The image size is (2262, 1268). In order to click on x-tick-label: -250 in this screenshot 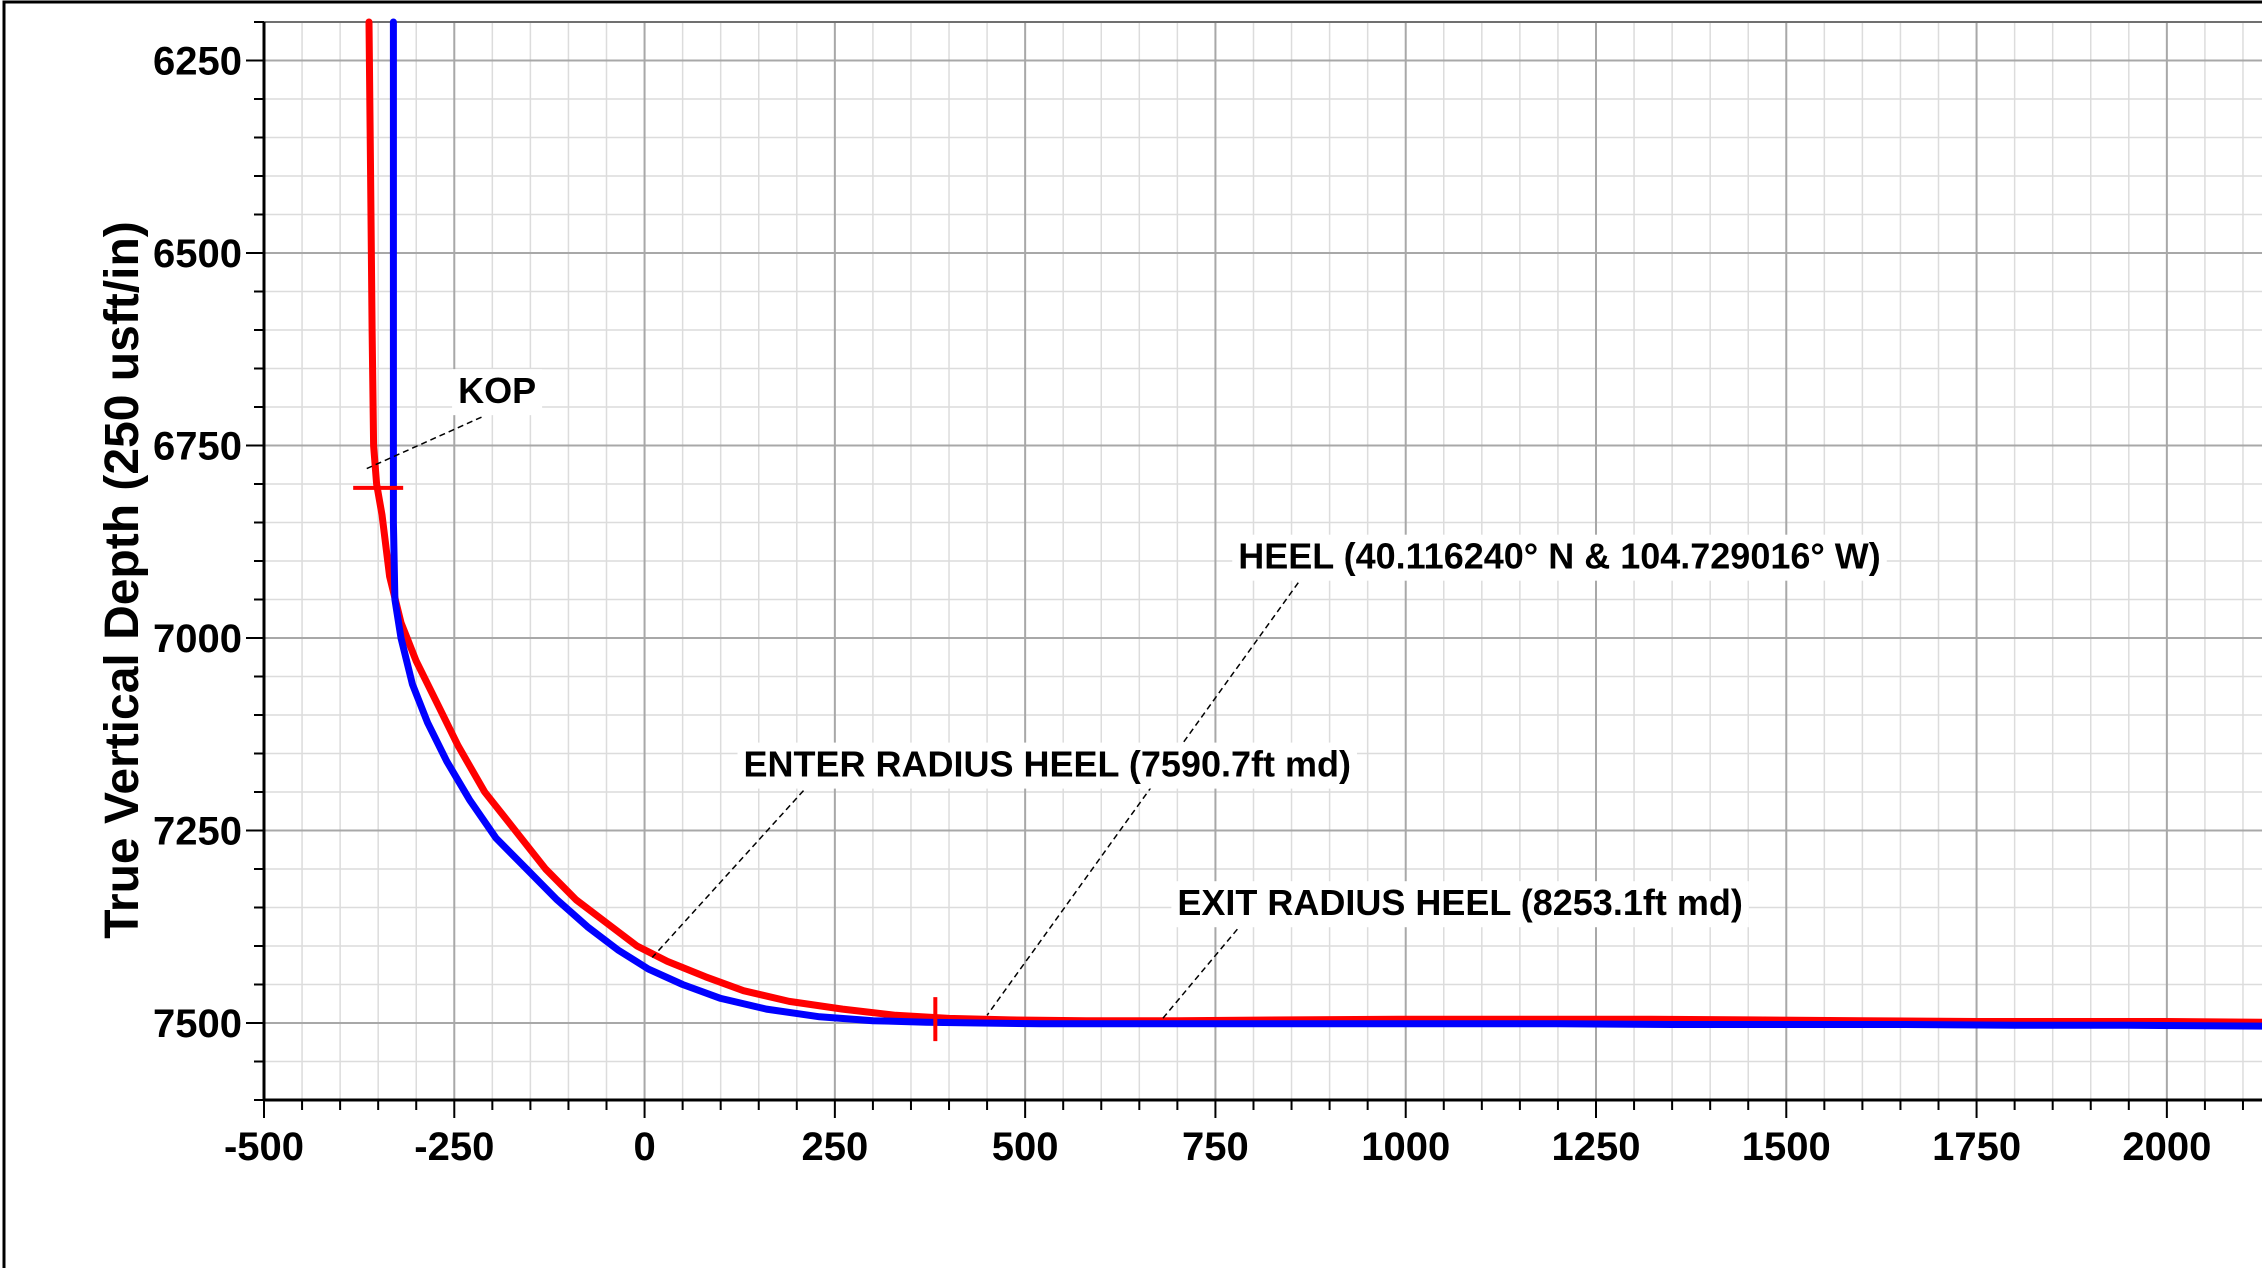, I will do `click(454, 1147)`.